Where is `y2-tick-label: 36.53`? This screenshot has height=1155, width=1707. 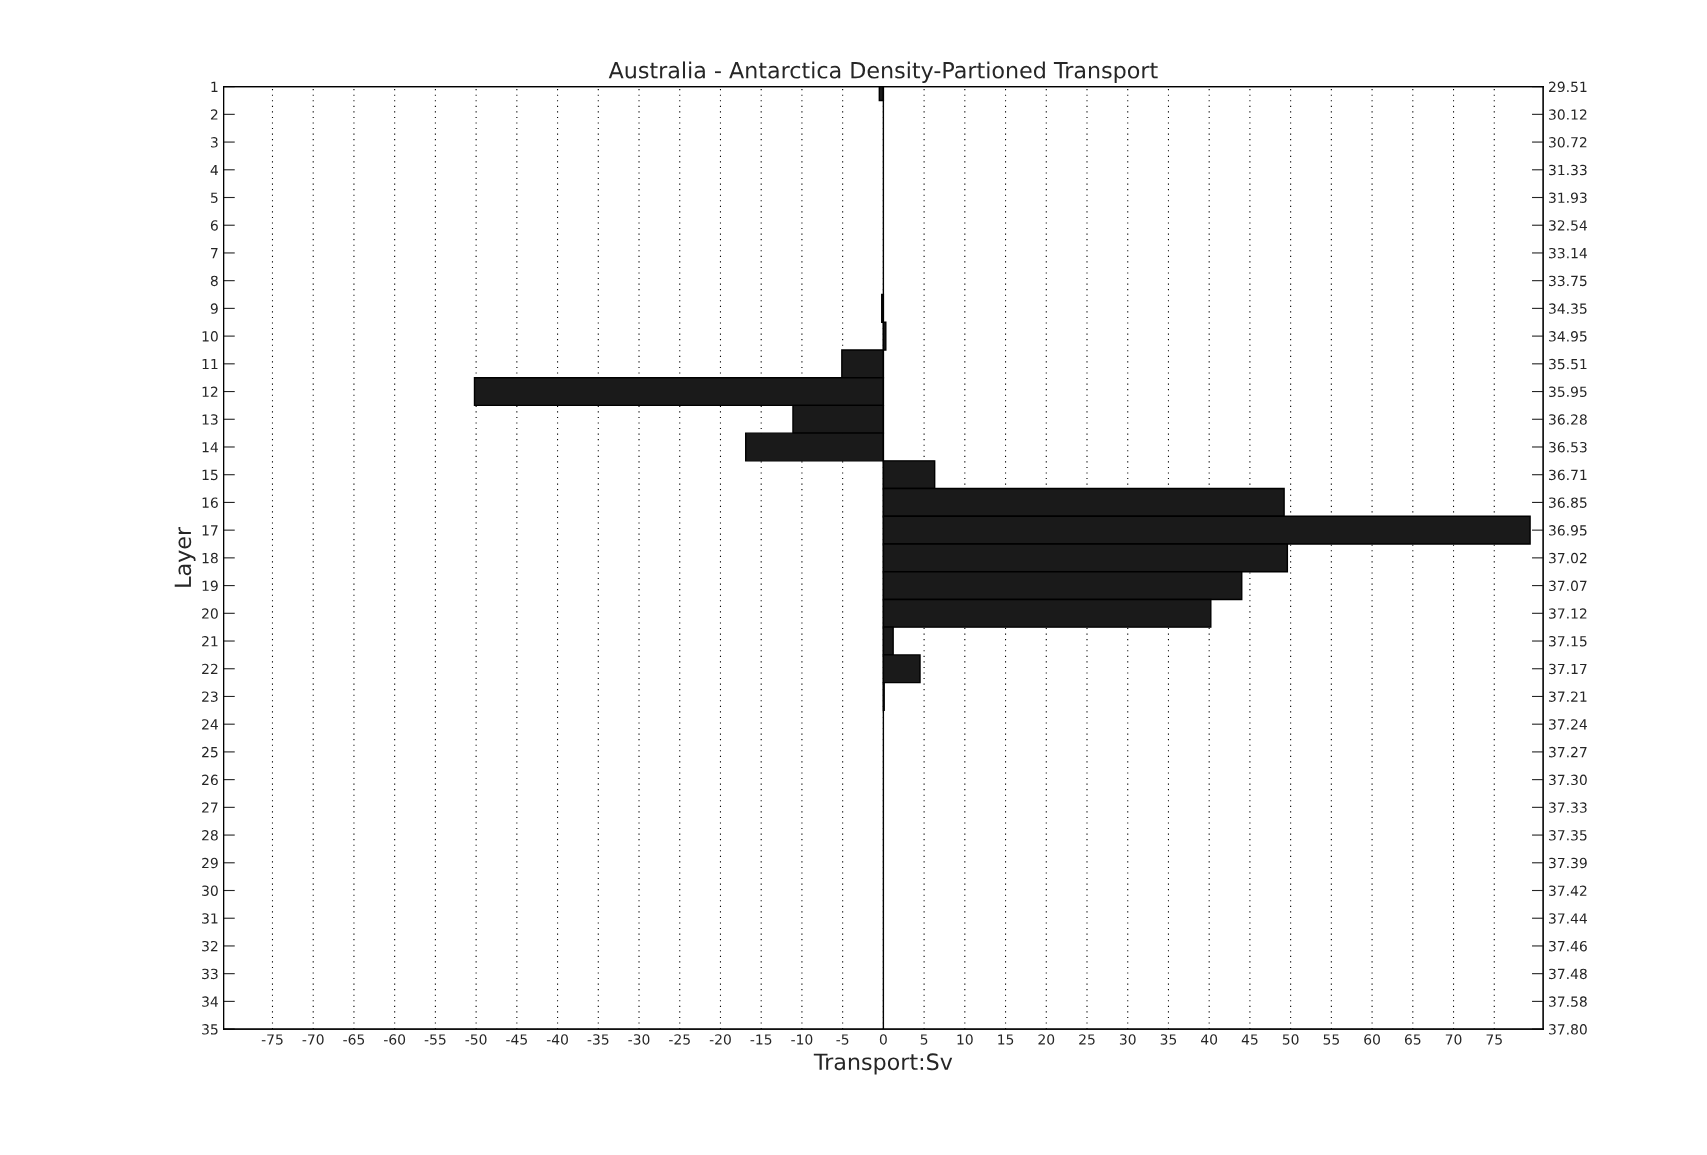
y2-tick-label: 36.53 is located at coordinates (1568, 447).